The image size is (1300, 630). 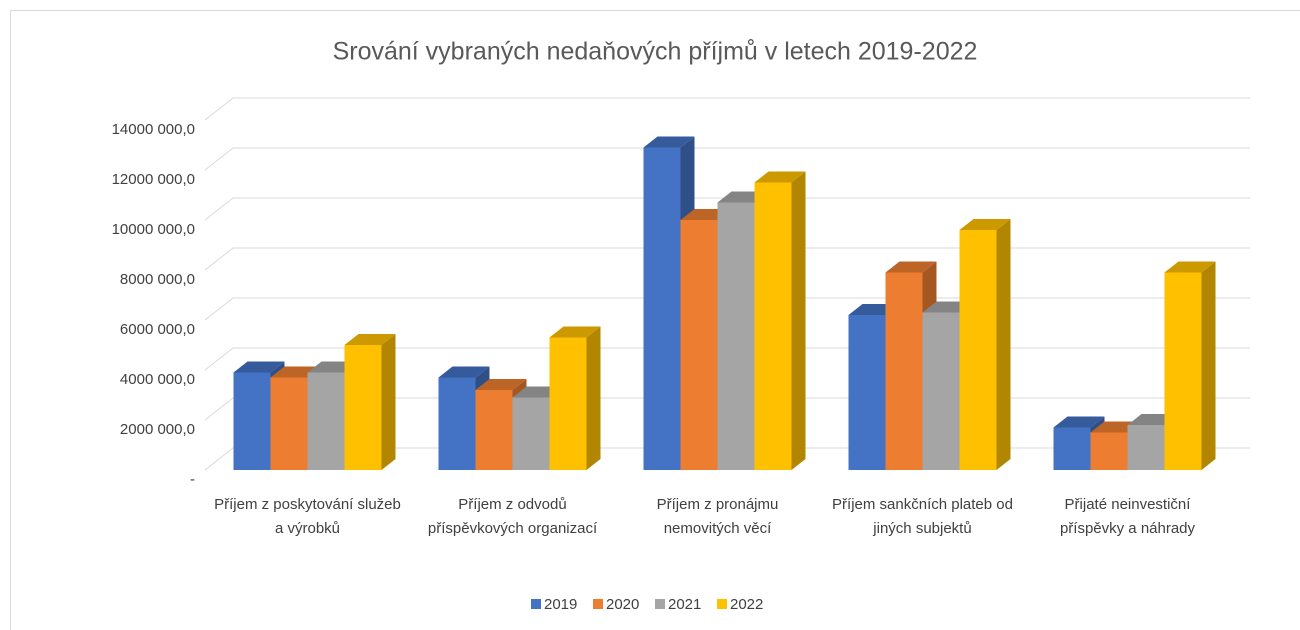 I want to click on y-tick-label: -, so click(x=192, y=479).